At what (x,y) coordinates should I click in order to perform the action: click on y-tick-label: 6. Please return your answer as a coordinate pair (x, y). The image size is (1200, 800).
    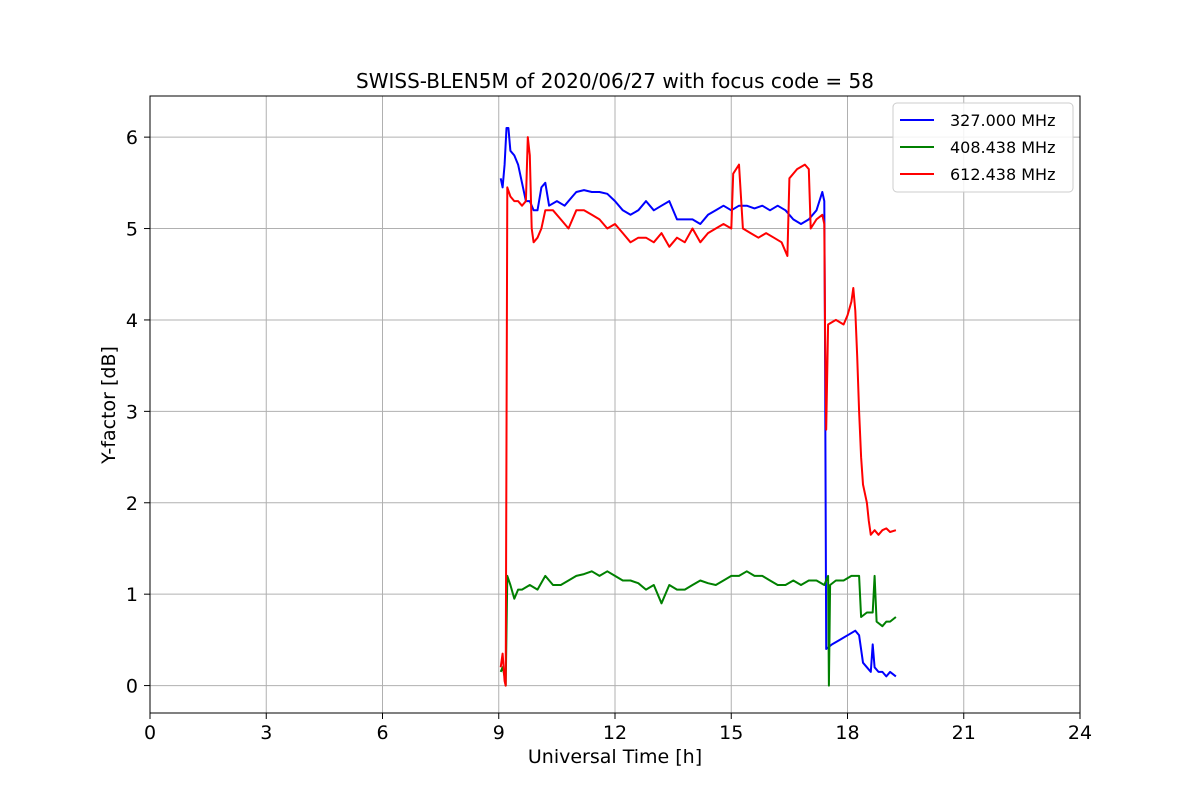
    Looking at the image, I should click on (132, 138).